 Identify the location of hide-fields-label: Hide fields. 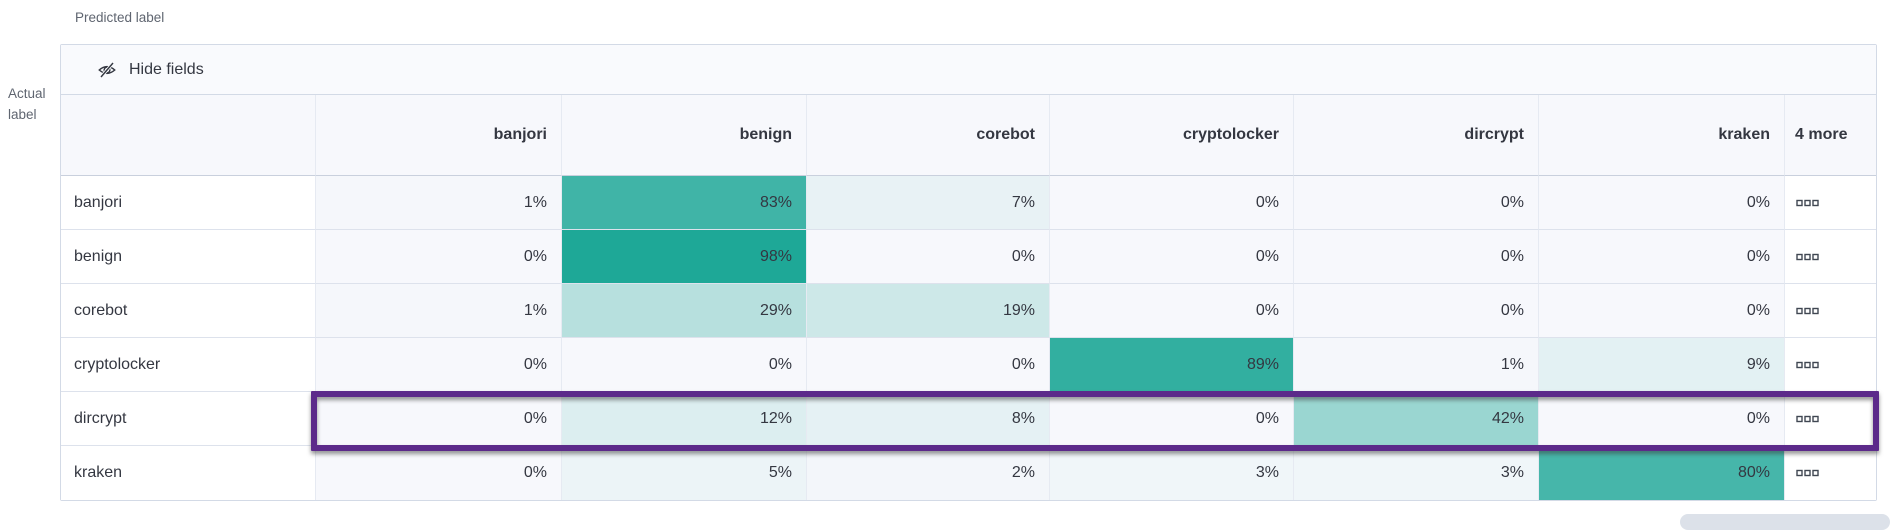
(166, 69).